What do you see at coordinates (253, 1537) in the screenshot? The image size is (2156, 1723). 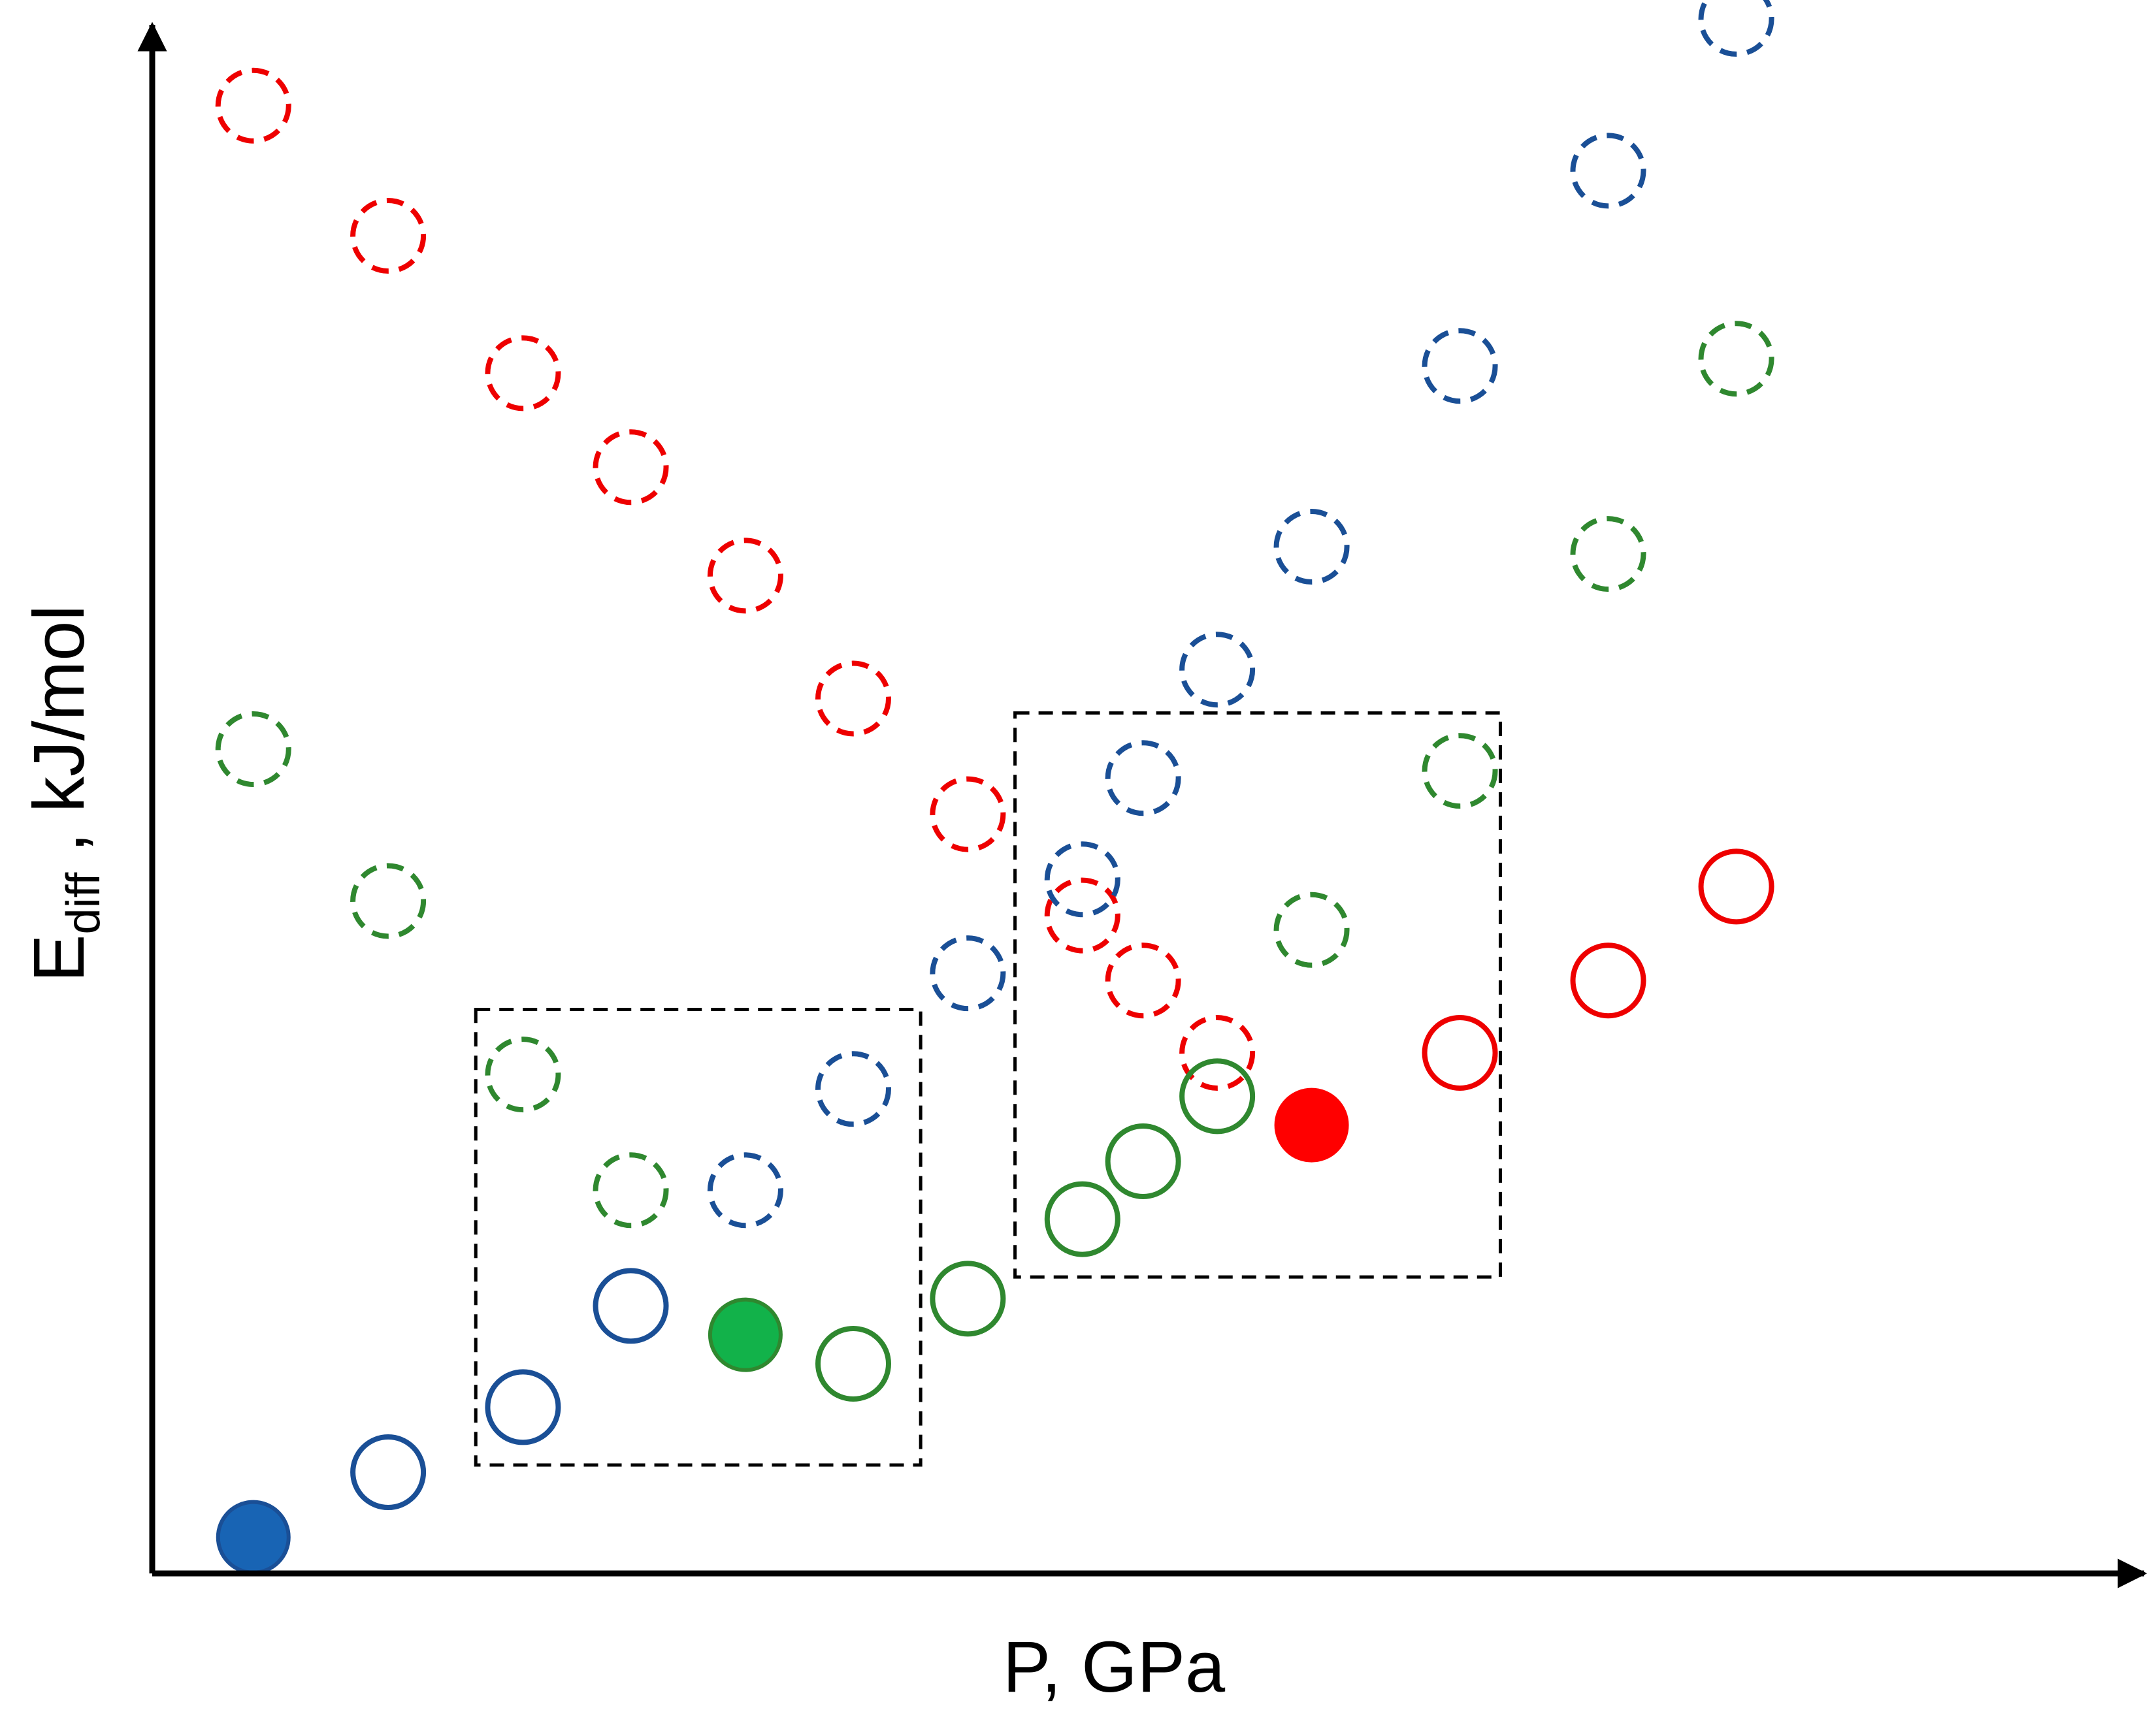 I see `filled-point-blue` at bounding box center [253, 1537].